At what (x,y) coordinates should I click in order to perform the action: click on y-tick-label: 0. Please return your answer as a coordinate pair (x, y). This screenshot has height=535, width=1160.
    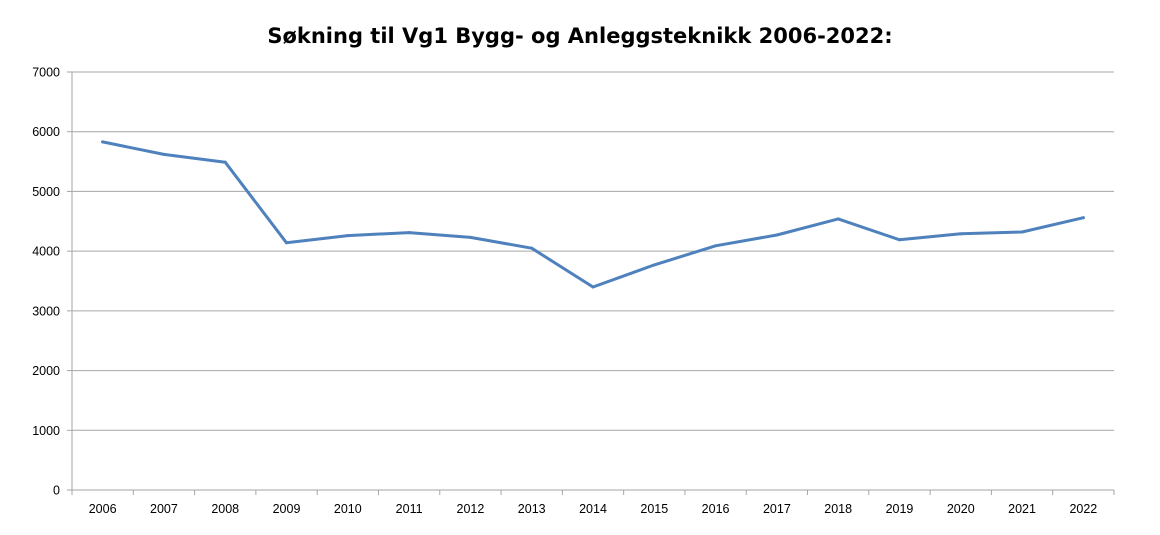
    Looking at the image, I should click on (56, 491).